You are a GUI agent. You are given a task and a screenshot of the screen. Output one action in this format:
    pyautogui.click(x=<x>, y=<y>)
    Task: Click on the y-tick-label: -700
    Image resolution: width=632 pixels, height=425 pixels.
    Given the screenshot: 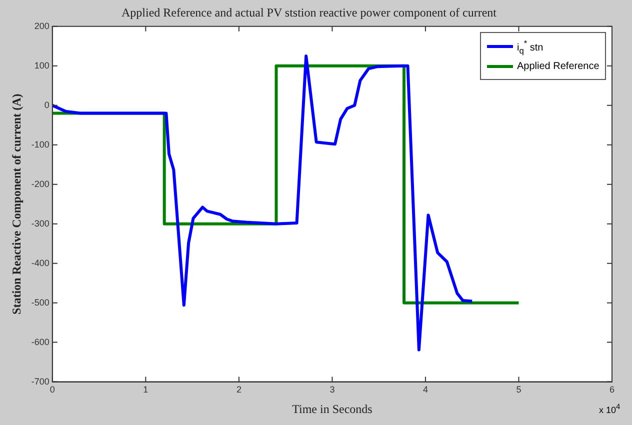 What is the action you would take?
    pyautogui.click(x=40, y=381)
    